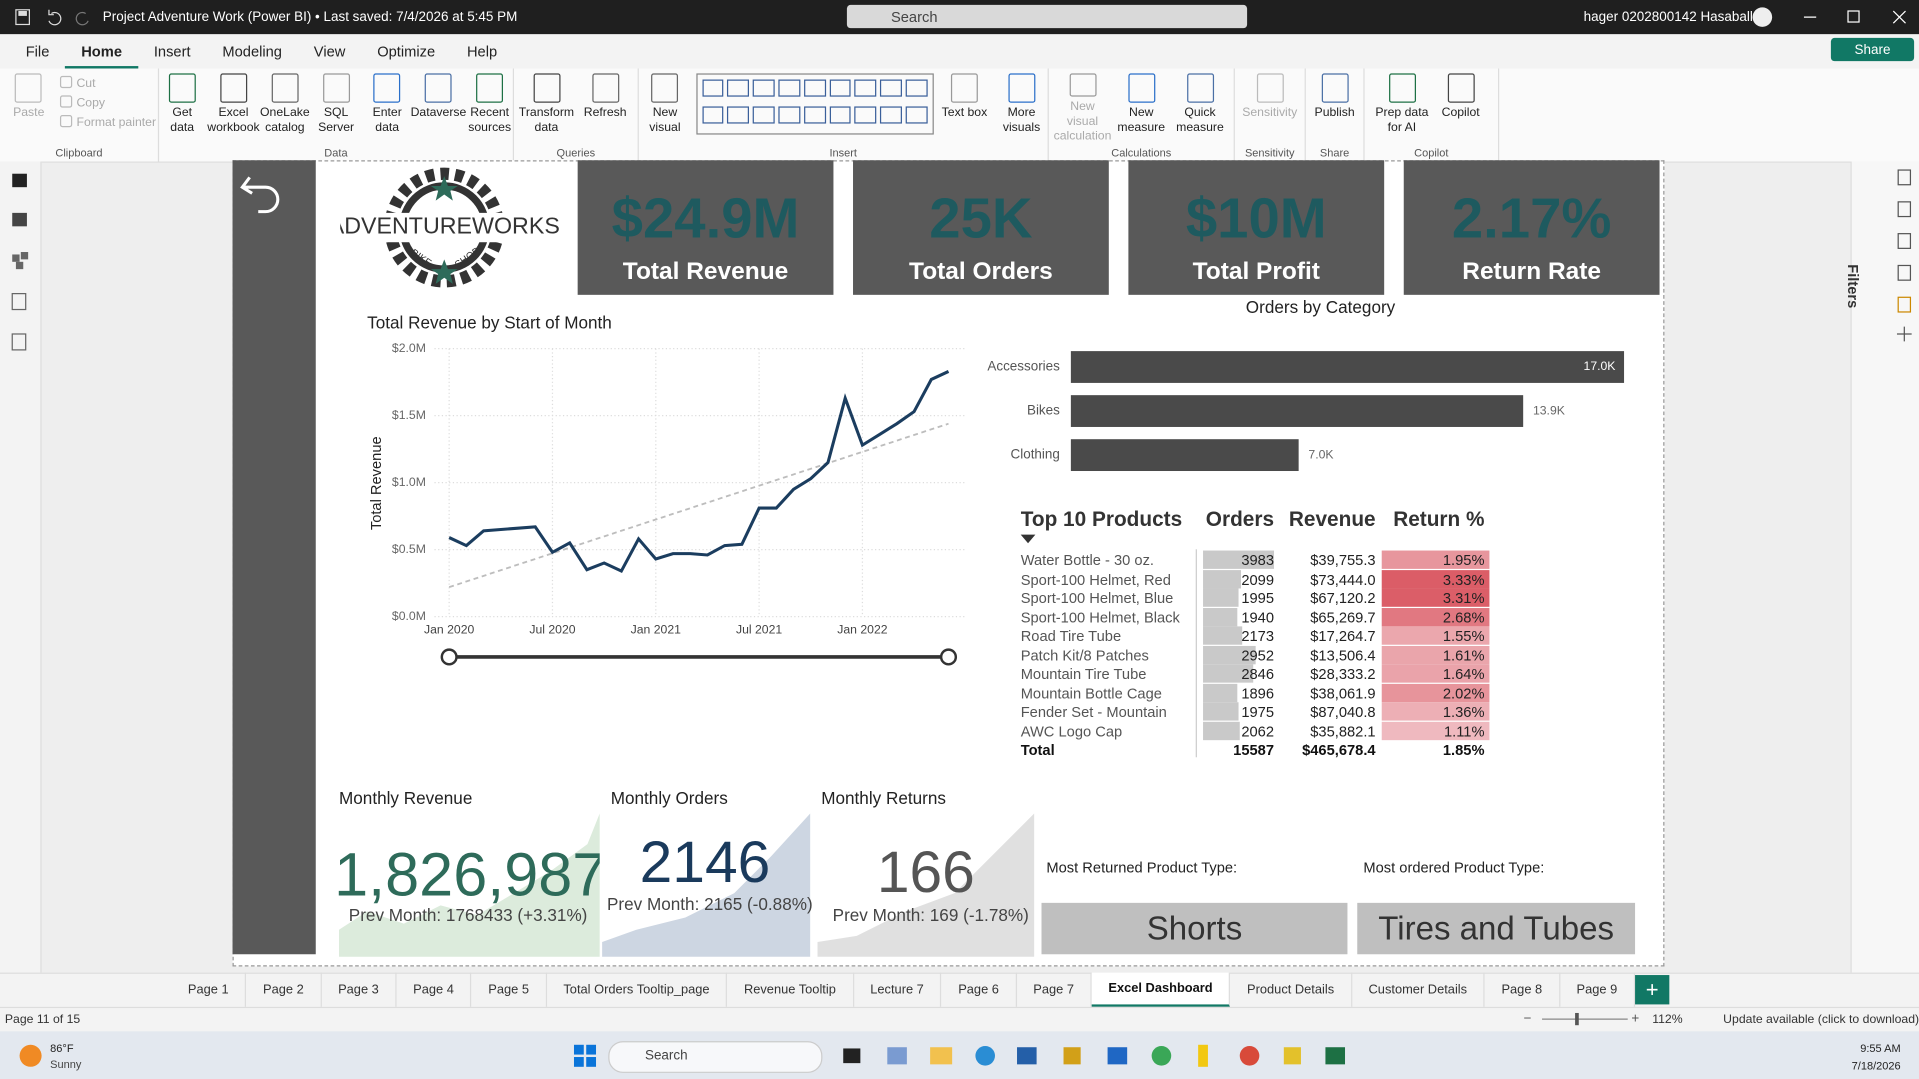  Describe the element at coordinates (1821, 1019) in the screenshot. I see `update-notice: Update available (click to download)` at that location.